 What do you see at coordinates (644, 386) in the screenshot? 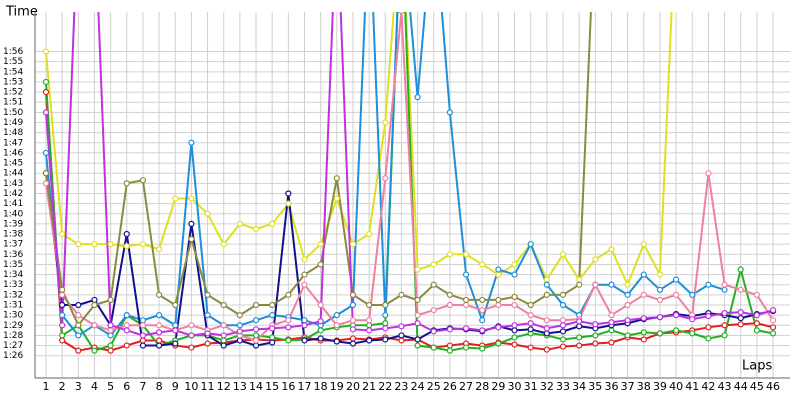
I see `x-tick-label: 38` at bounding box center [644, 386].